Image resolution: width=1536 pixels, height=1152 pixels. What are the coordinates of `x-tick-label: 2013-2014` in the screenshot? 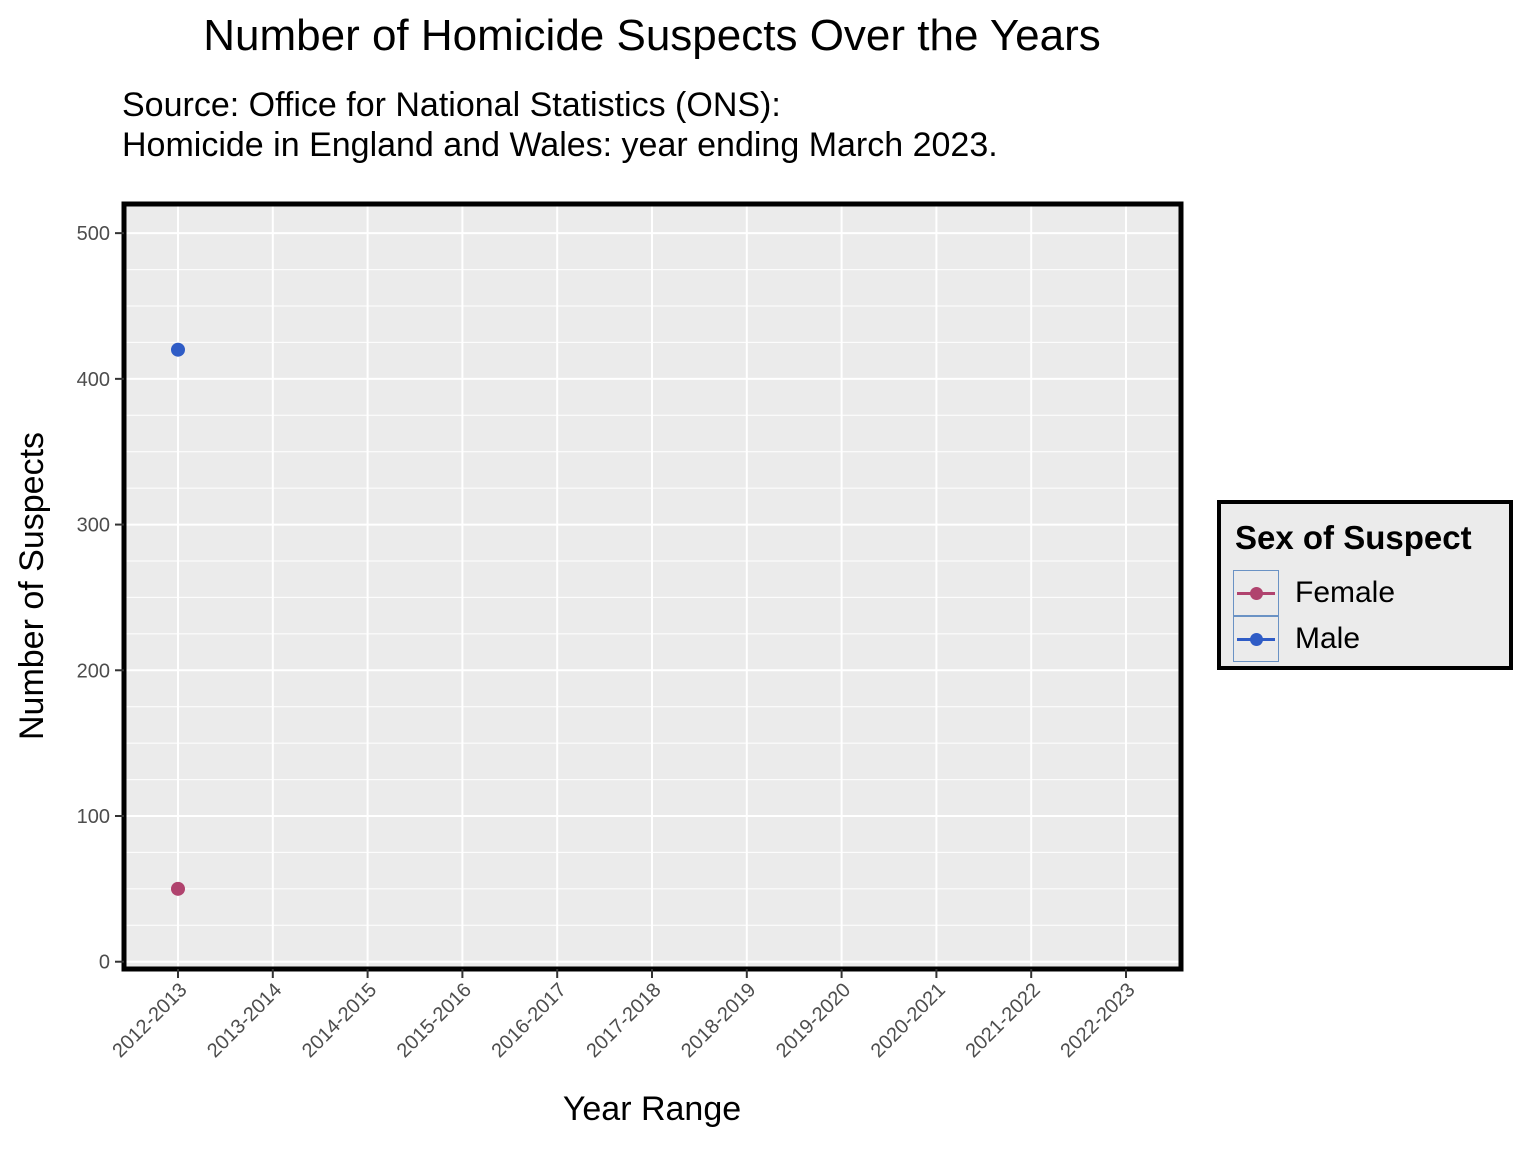 It's located at (244, 1020).